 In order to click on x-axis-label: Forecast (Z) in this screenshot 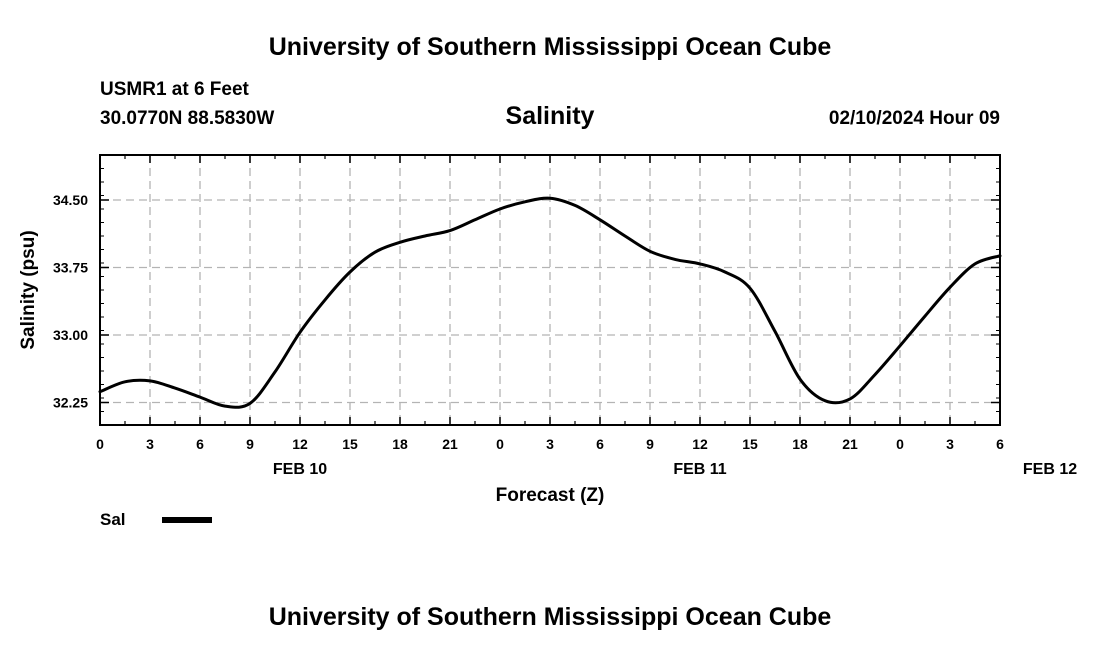, I will do `click(550, 495)`.